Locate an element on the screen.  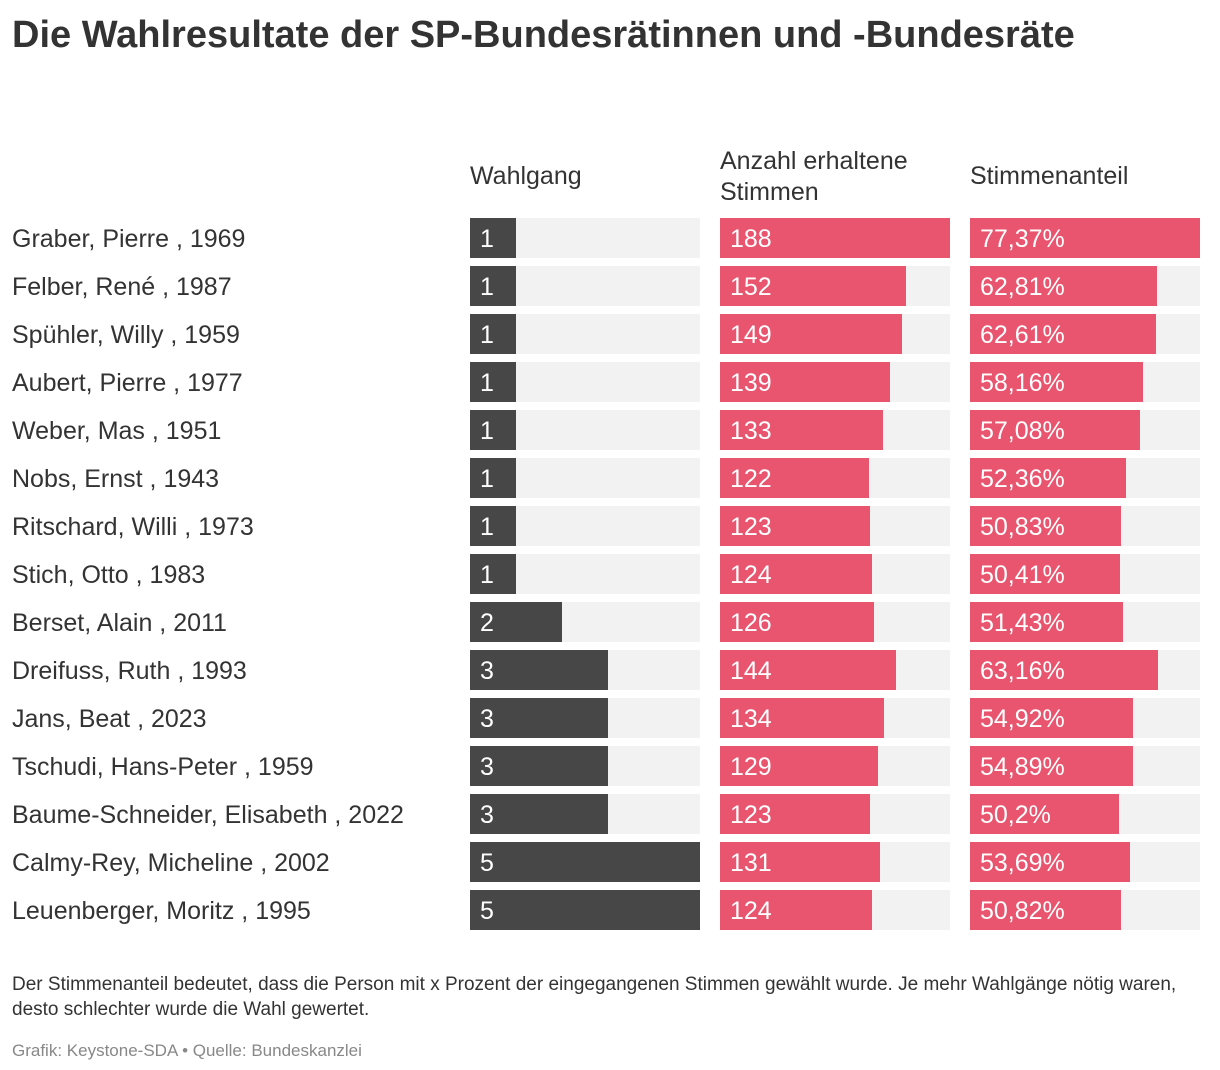
stimmenanteil-bar-track: 62,81% is located at coordinates (1085, 286).